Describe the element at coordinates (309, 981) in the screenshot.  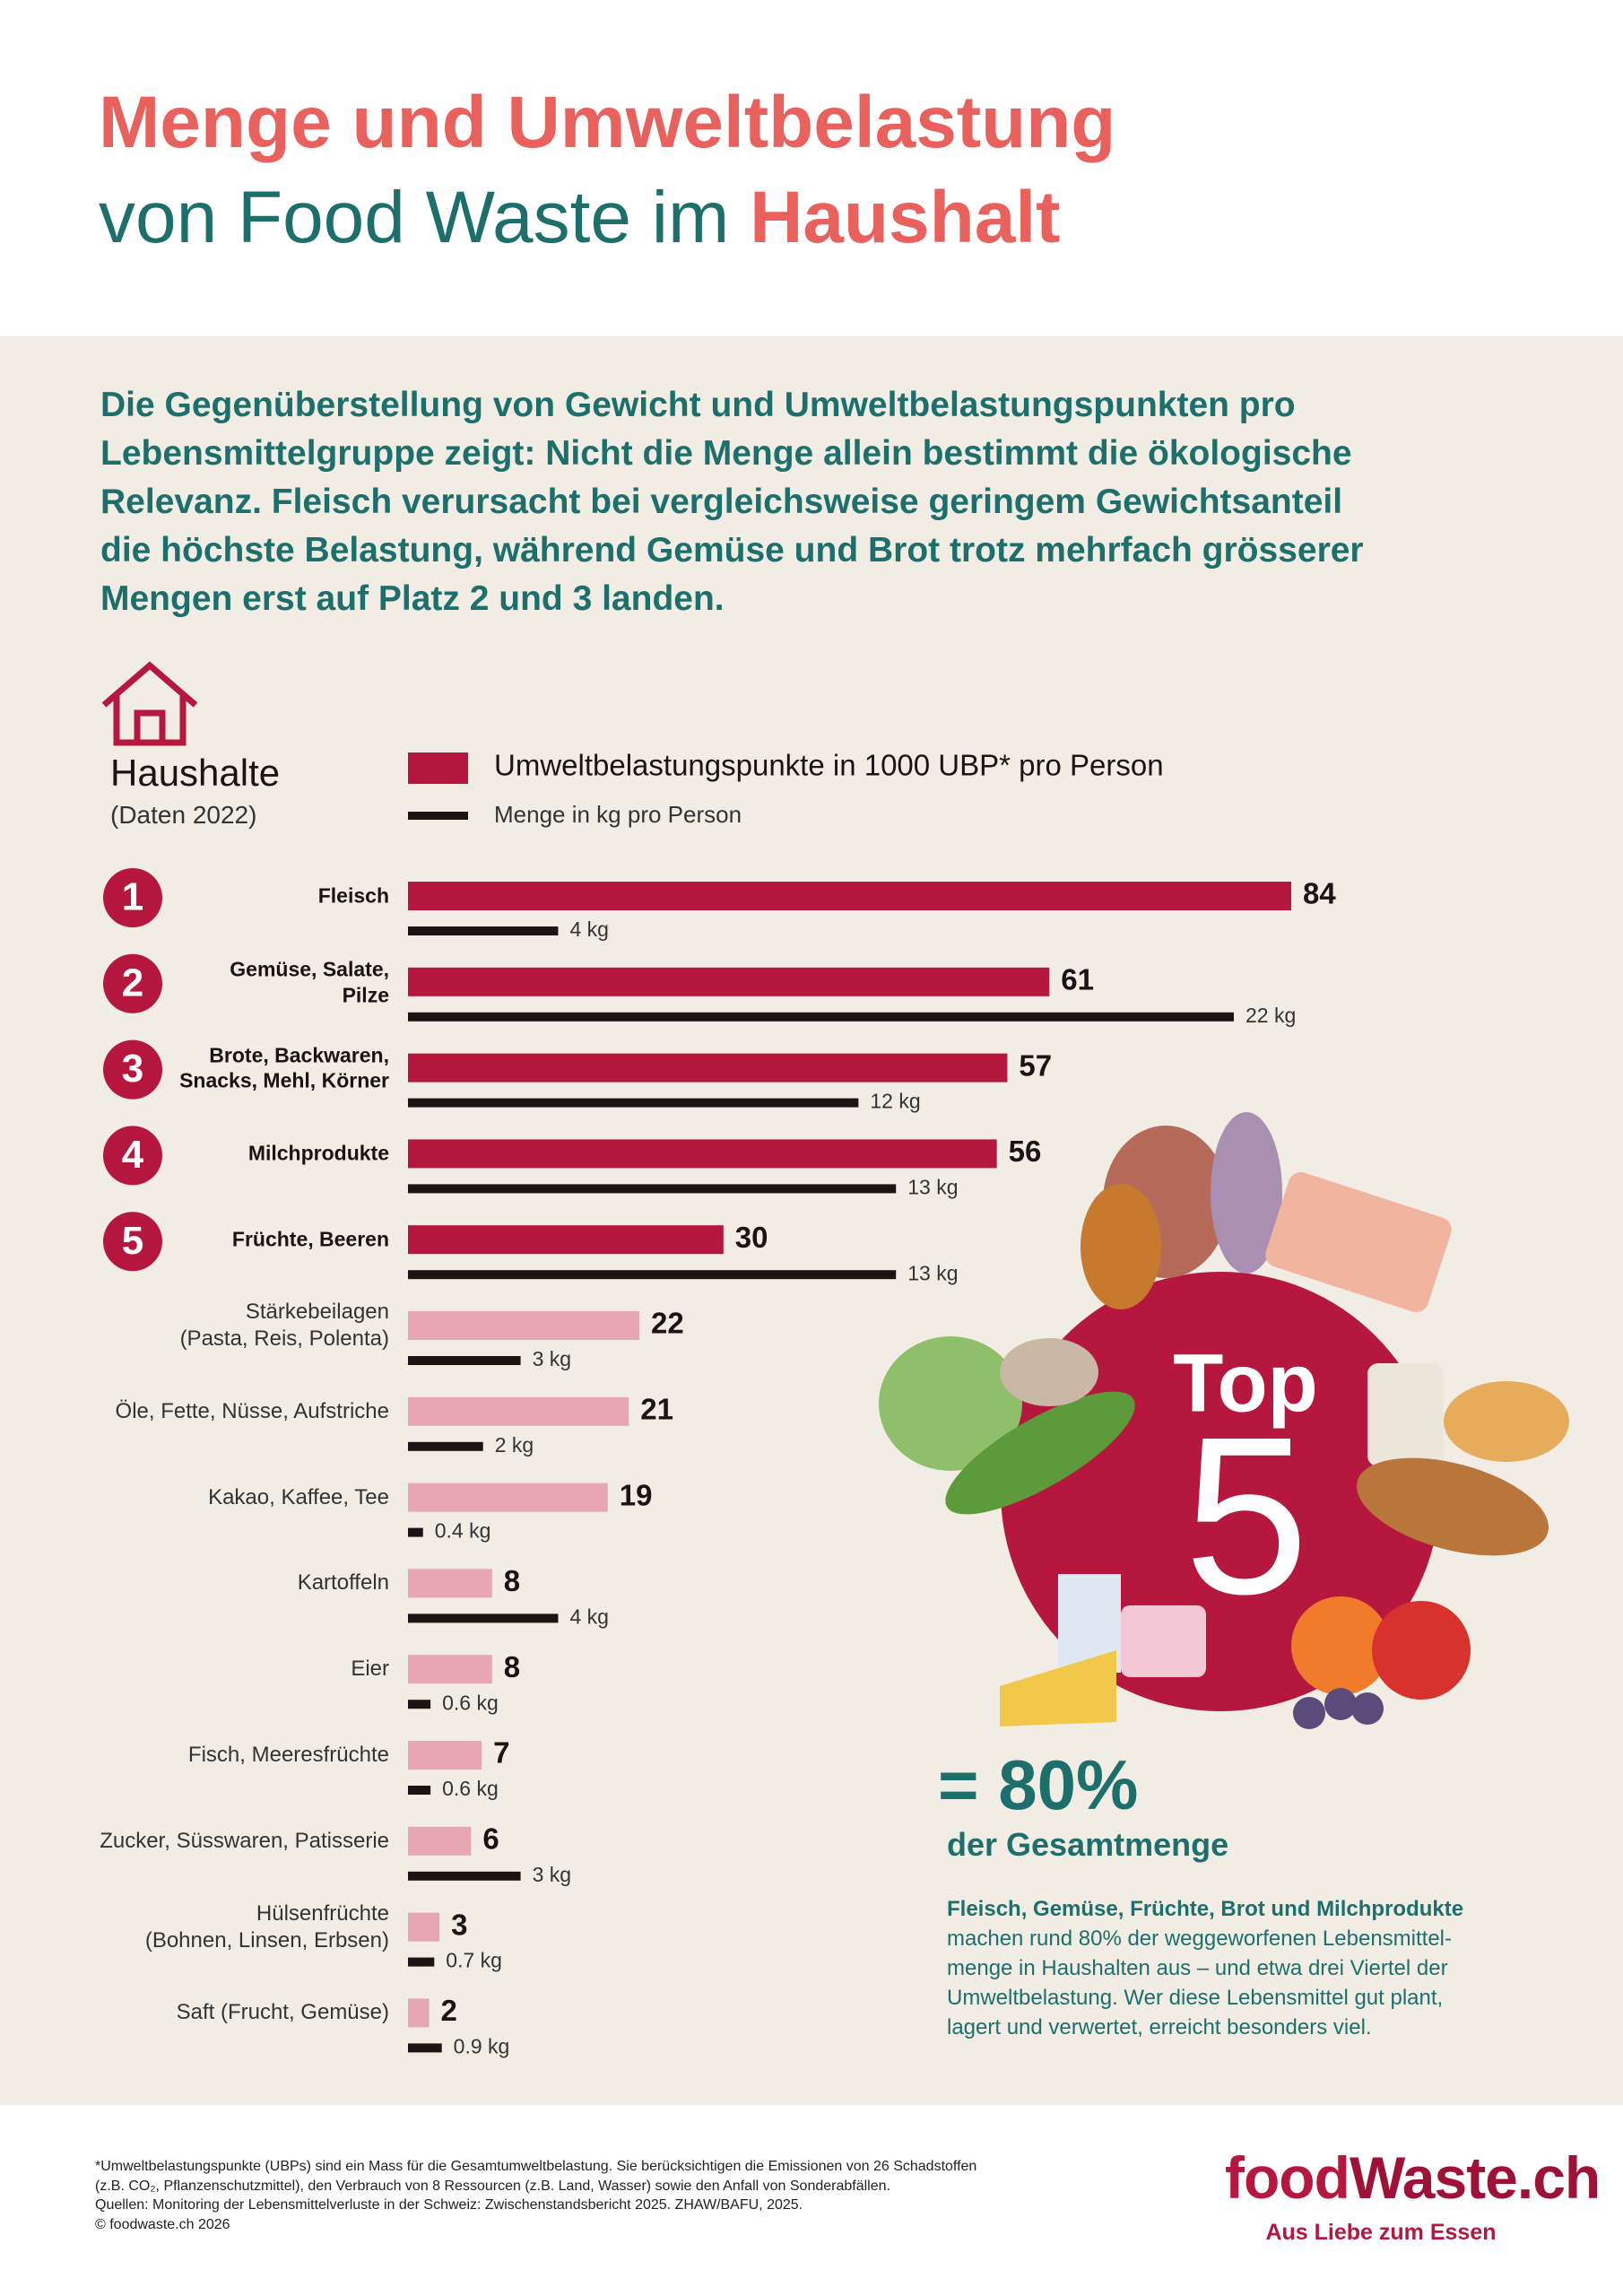
I see `category-label: Gemüse, Salate, Pilze` at that location.